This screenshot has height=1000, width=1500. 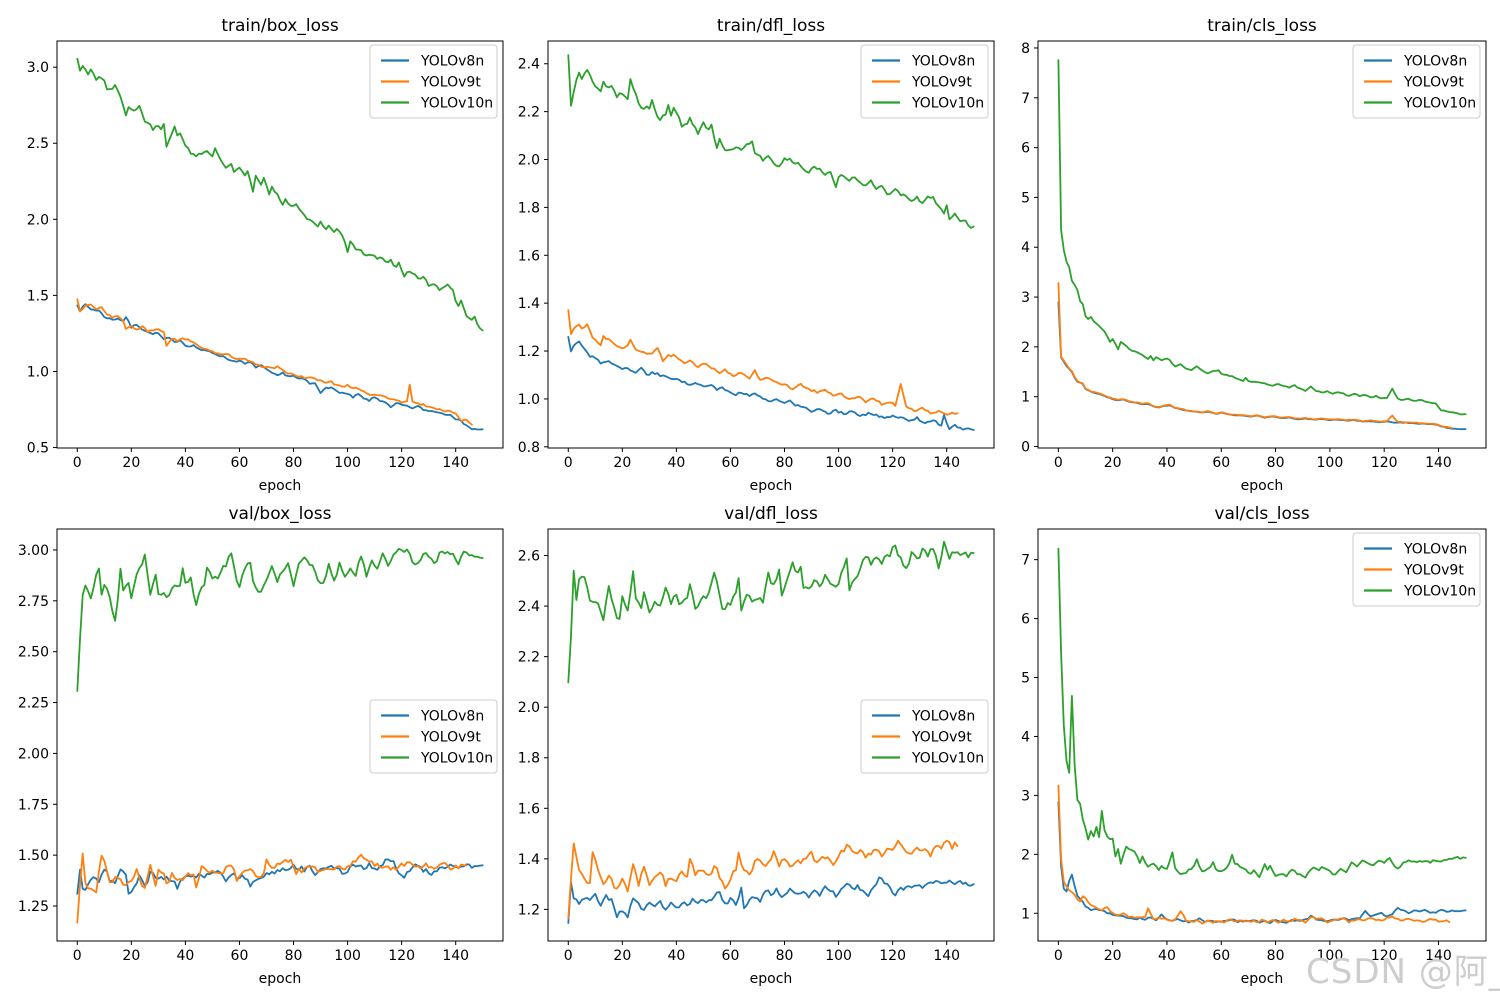 What do you see at coordinates (280, 514) in the screenshot?
I see `chart-title: val/box_loss` at bounding box center [280, 514].